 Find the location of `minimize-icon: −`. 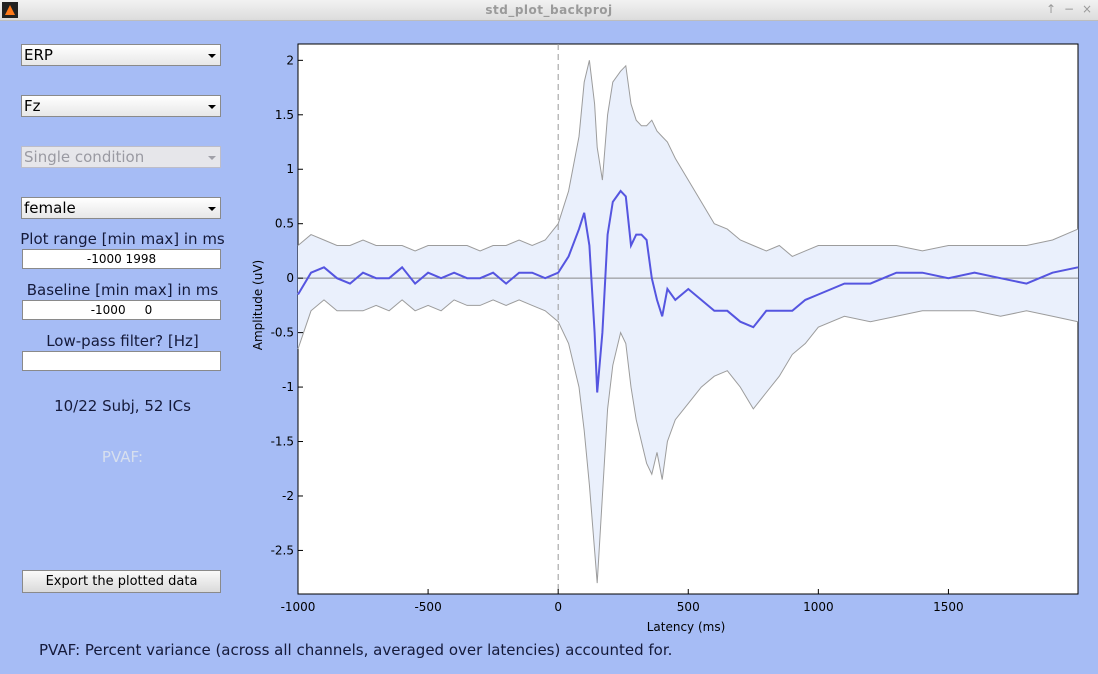

minimize-icon: − is located at coordinates (1069, 9).